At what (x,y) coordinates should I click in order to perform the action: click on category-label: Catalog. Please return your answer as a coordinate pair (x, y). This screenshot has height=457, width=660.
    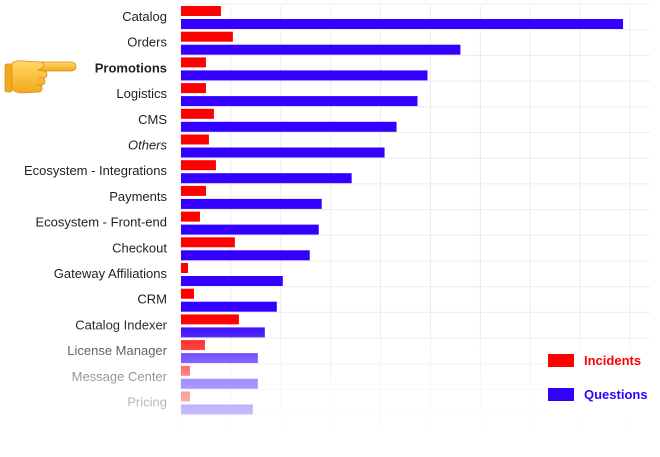
    Looking at the image, I should click on (144, 16).